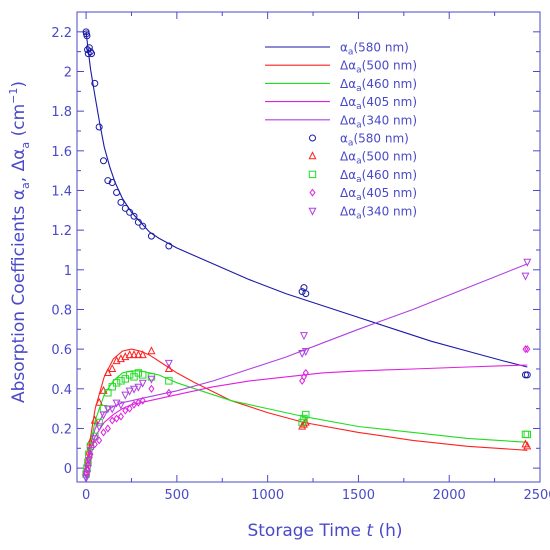  What do you see at coordinates (378, 158) in the screenshot?
I see `legend-entry-label: Δαa(500 nm)` at bounding box center [378, 158].